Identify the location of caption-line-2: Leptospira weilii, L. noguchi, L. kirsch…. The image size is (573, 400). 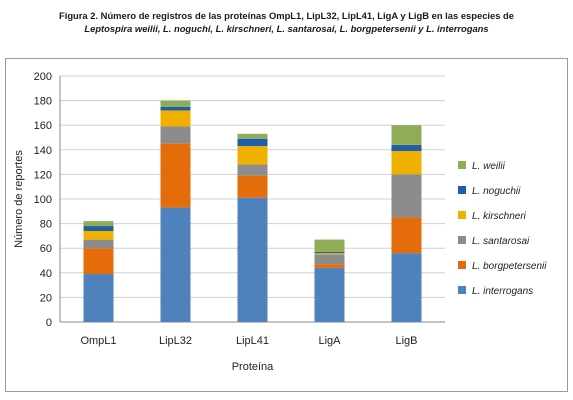
(286, 28).